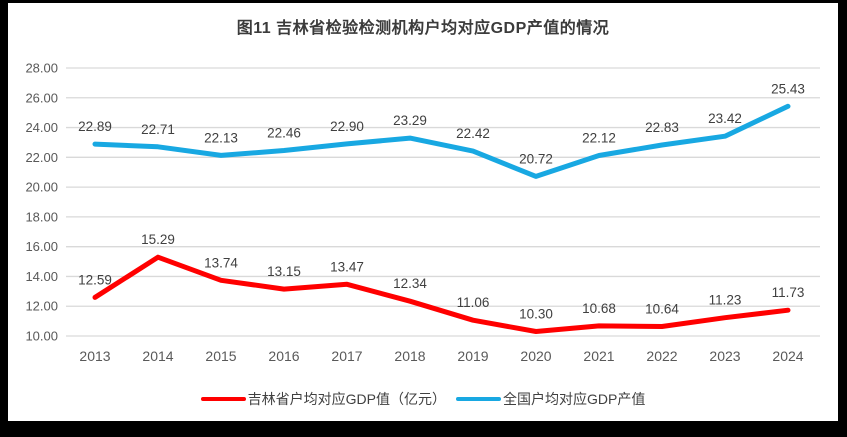 The width and height of the screenshot is (847, 437). What do you see at coordinates (41, 187) in the screenshot?
I see `y-axis-tick-label: 20.00` at bounding box center [41, 187].